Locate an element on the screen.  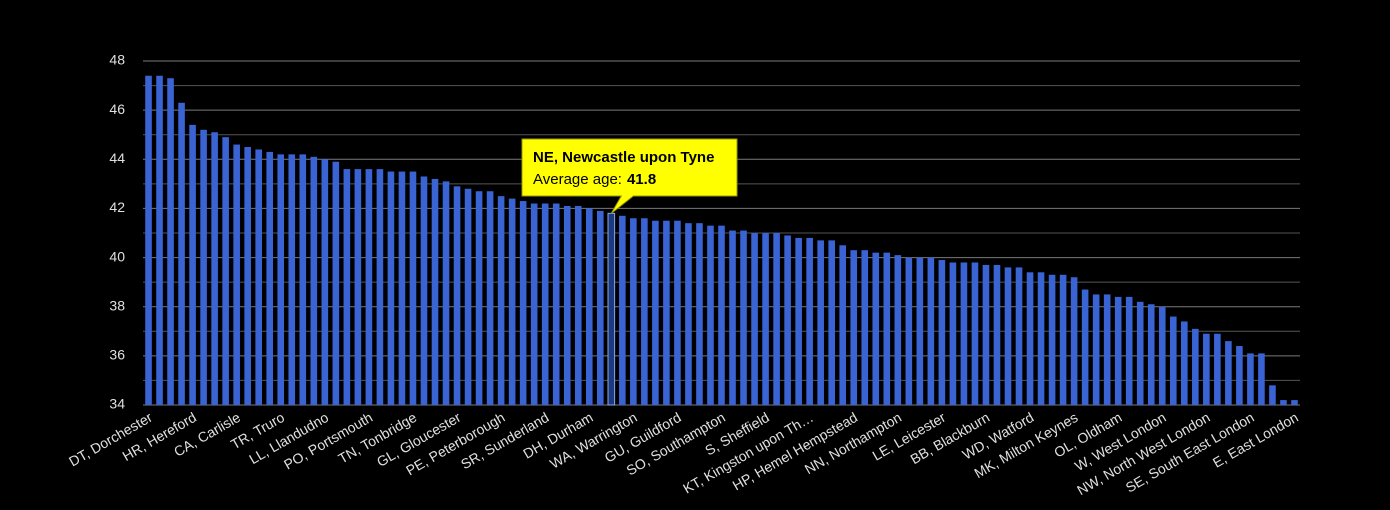
tooltip: NE, Newcastle upon Tyne Average age: 41.8 is located at coordinates (629, 176).